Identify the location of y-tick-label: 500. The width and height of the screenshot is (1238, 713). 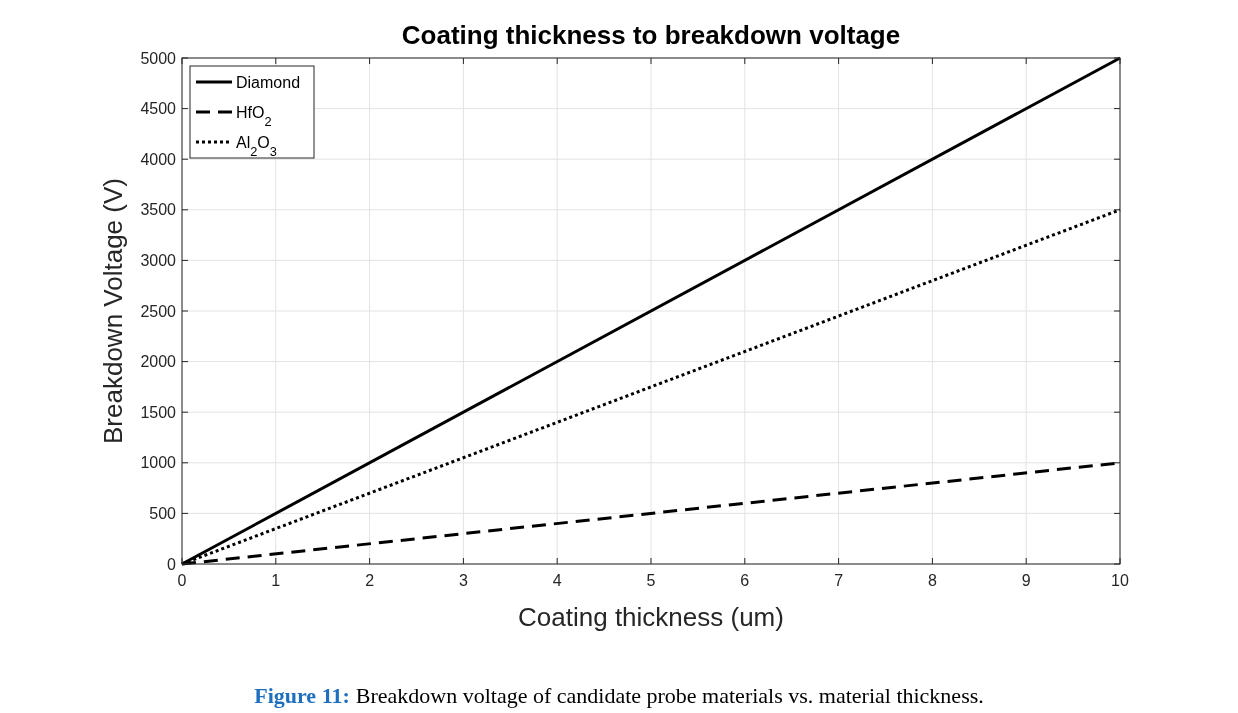
(163, 513).